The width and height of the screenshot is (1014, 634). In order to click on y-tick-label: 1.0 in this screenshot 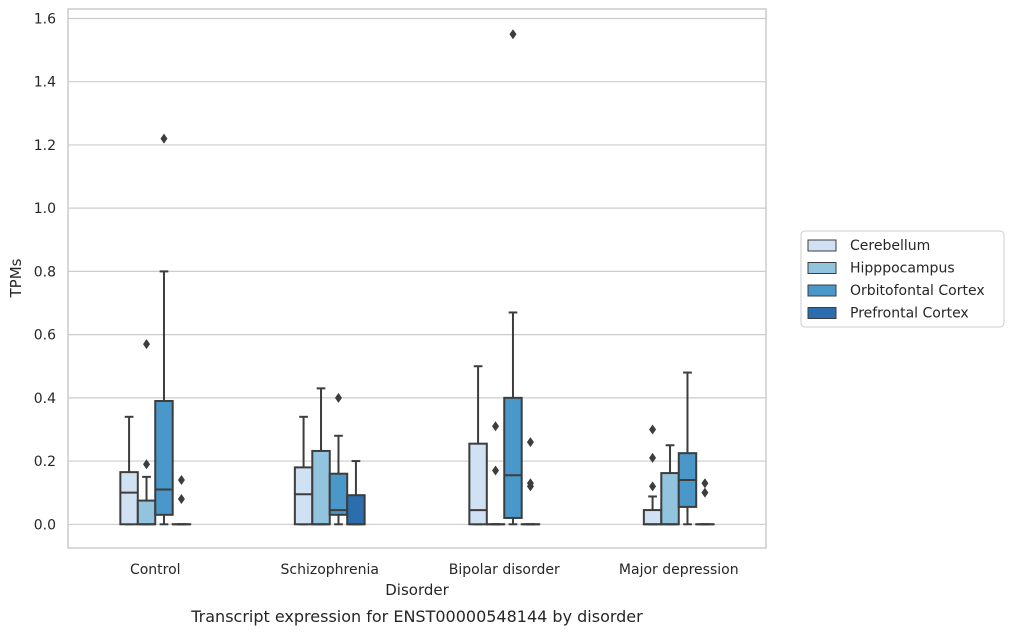, I will do `click(45, 209)`.